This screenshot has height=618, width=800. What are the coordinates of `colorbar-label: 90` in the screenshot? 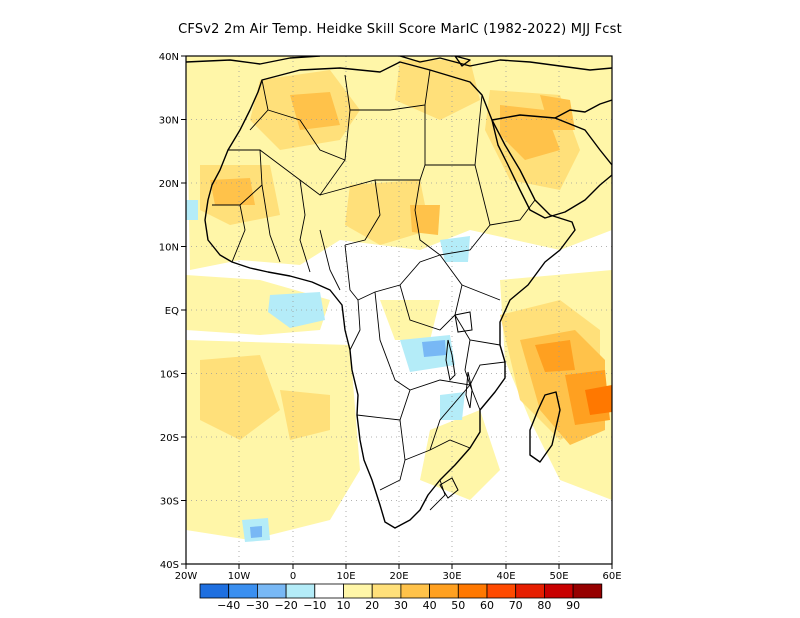 It's located at (573, 605).